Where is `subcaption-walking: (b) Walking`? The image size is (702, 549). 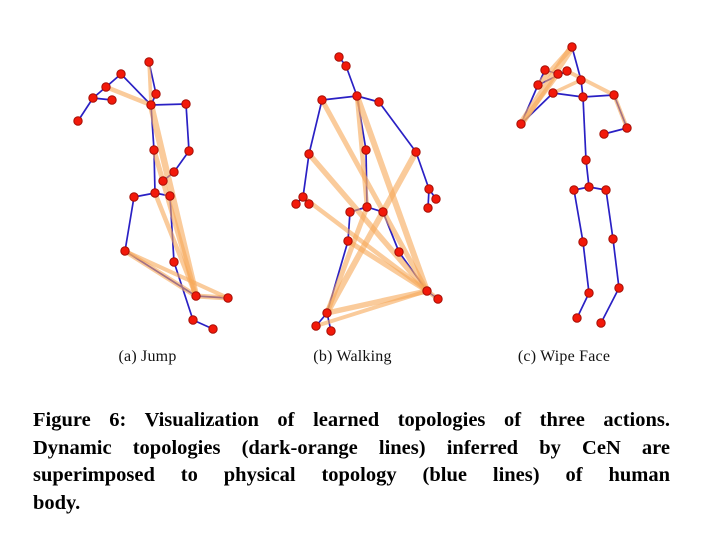 subcaption-walking: (b) Walking is located at coordinates (352, 356).